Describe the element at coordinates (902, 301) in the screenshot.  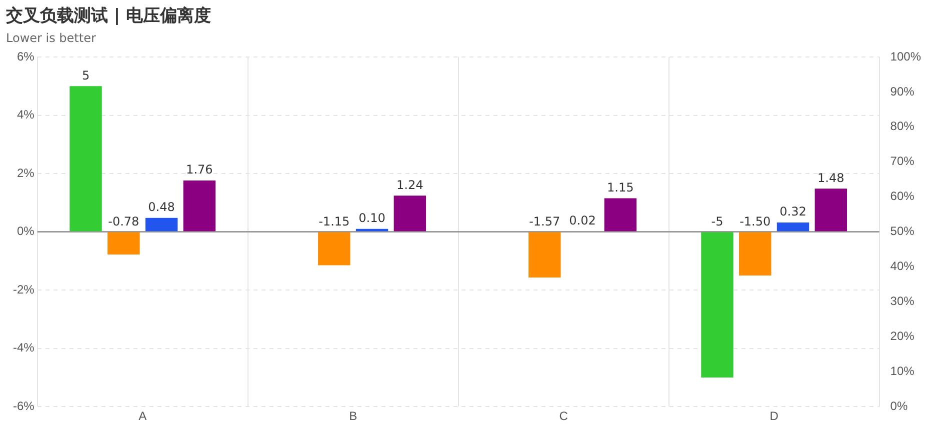
I see `y2-tick-label: 30%` at that location.